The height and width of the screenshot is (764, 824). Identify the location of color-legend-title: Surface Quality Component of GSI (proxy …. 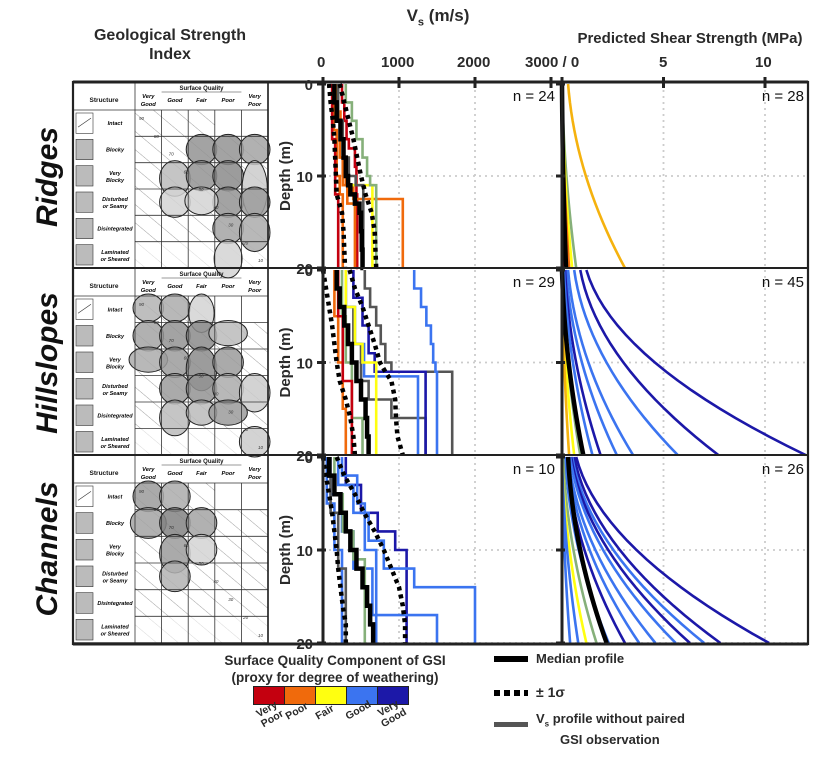
(335, 669).